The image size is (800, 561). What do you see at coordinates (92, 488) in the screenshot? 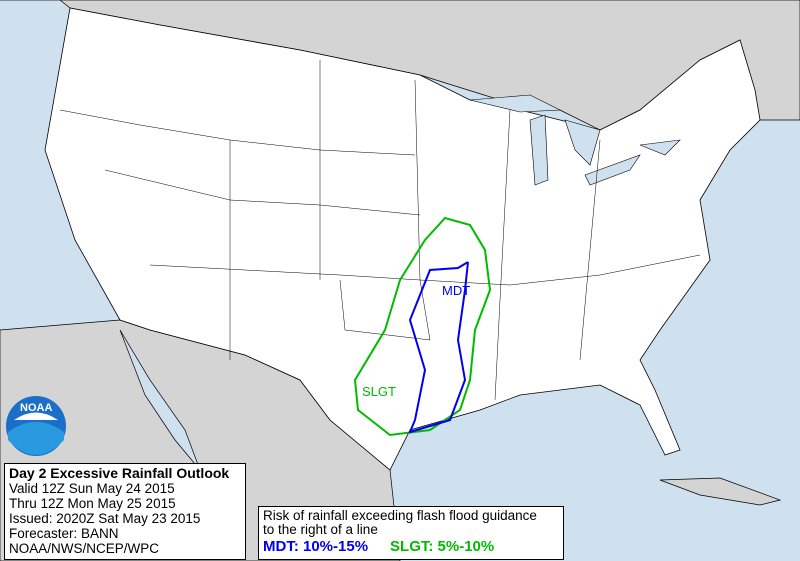
I see `valid-time: Valid 12Z Sun May 24 2015` at bounding box center [92, 488].